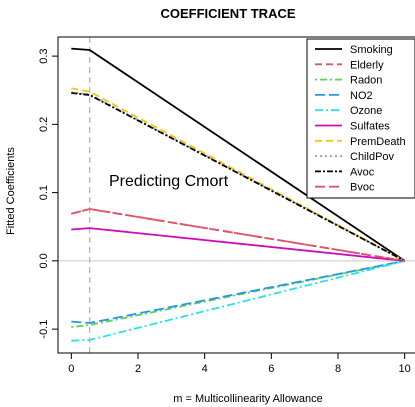 Image resolution: width=415 pixels, height=407 pixels. What do you see at coordinates (338, 369) in the screenshot?
I see `x-tick-label: 8` at bounding box center [338, 369].